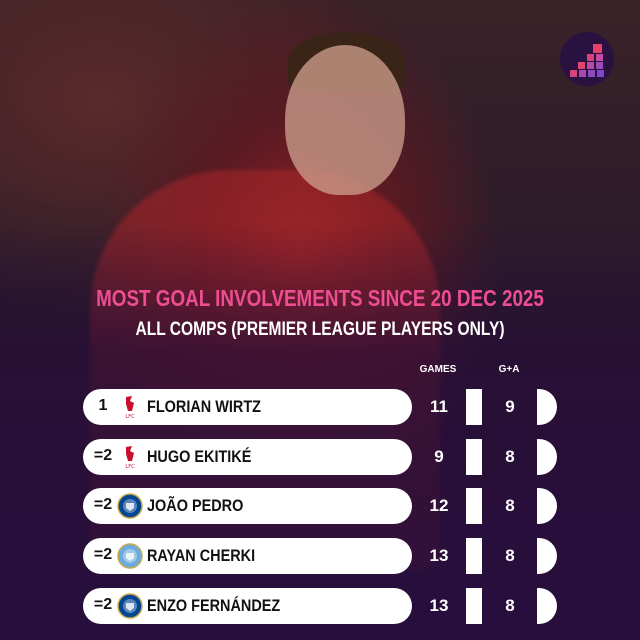 This screenshot has height=640, width=640. What do you see at coordinates (201, 555) in the screenshot?
I see `player-name: RAYAN CHERKI` at bounding box center [201, 555].